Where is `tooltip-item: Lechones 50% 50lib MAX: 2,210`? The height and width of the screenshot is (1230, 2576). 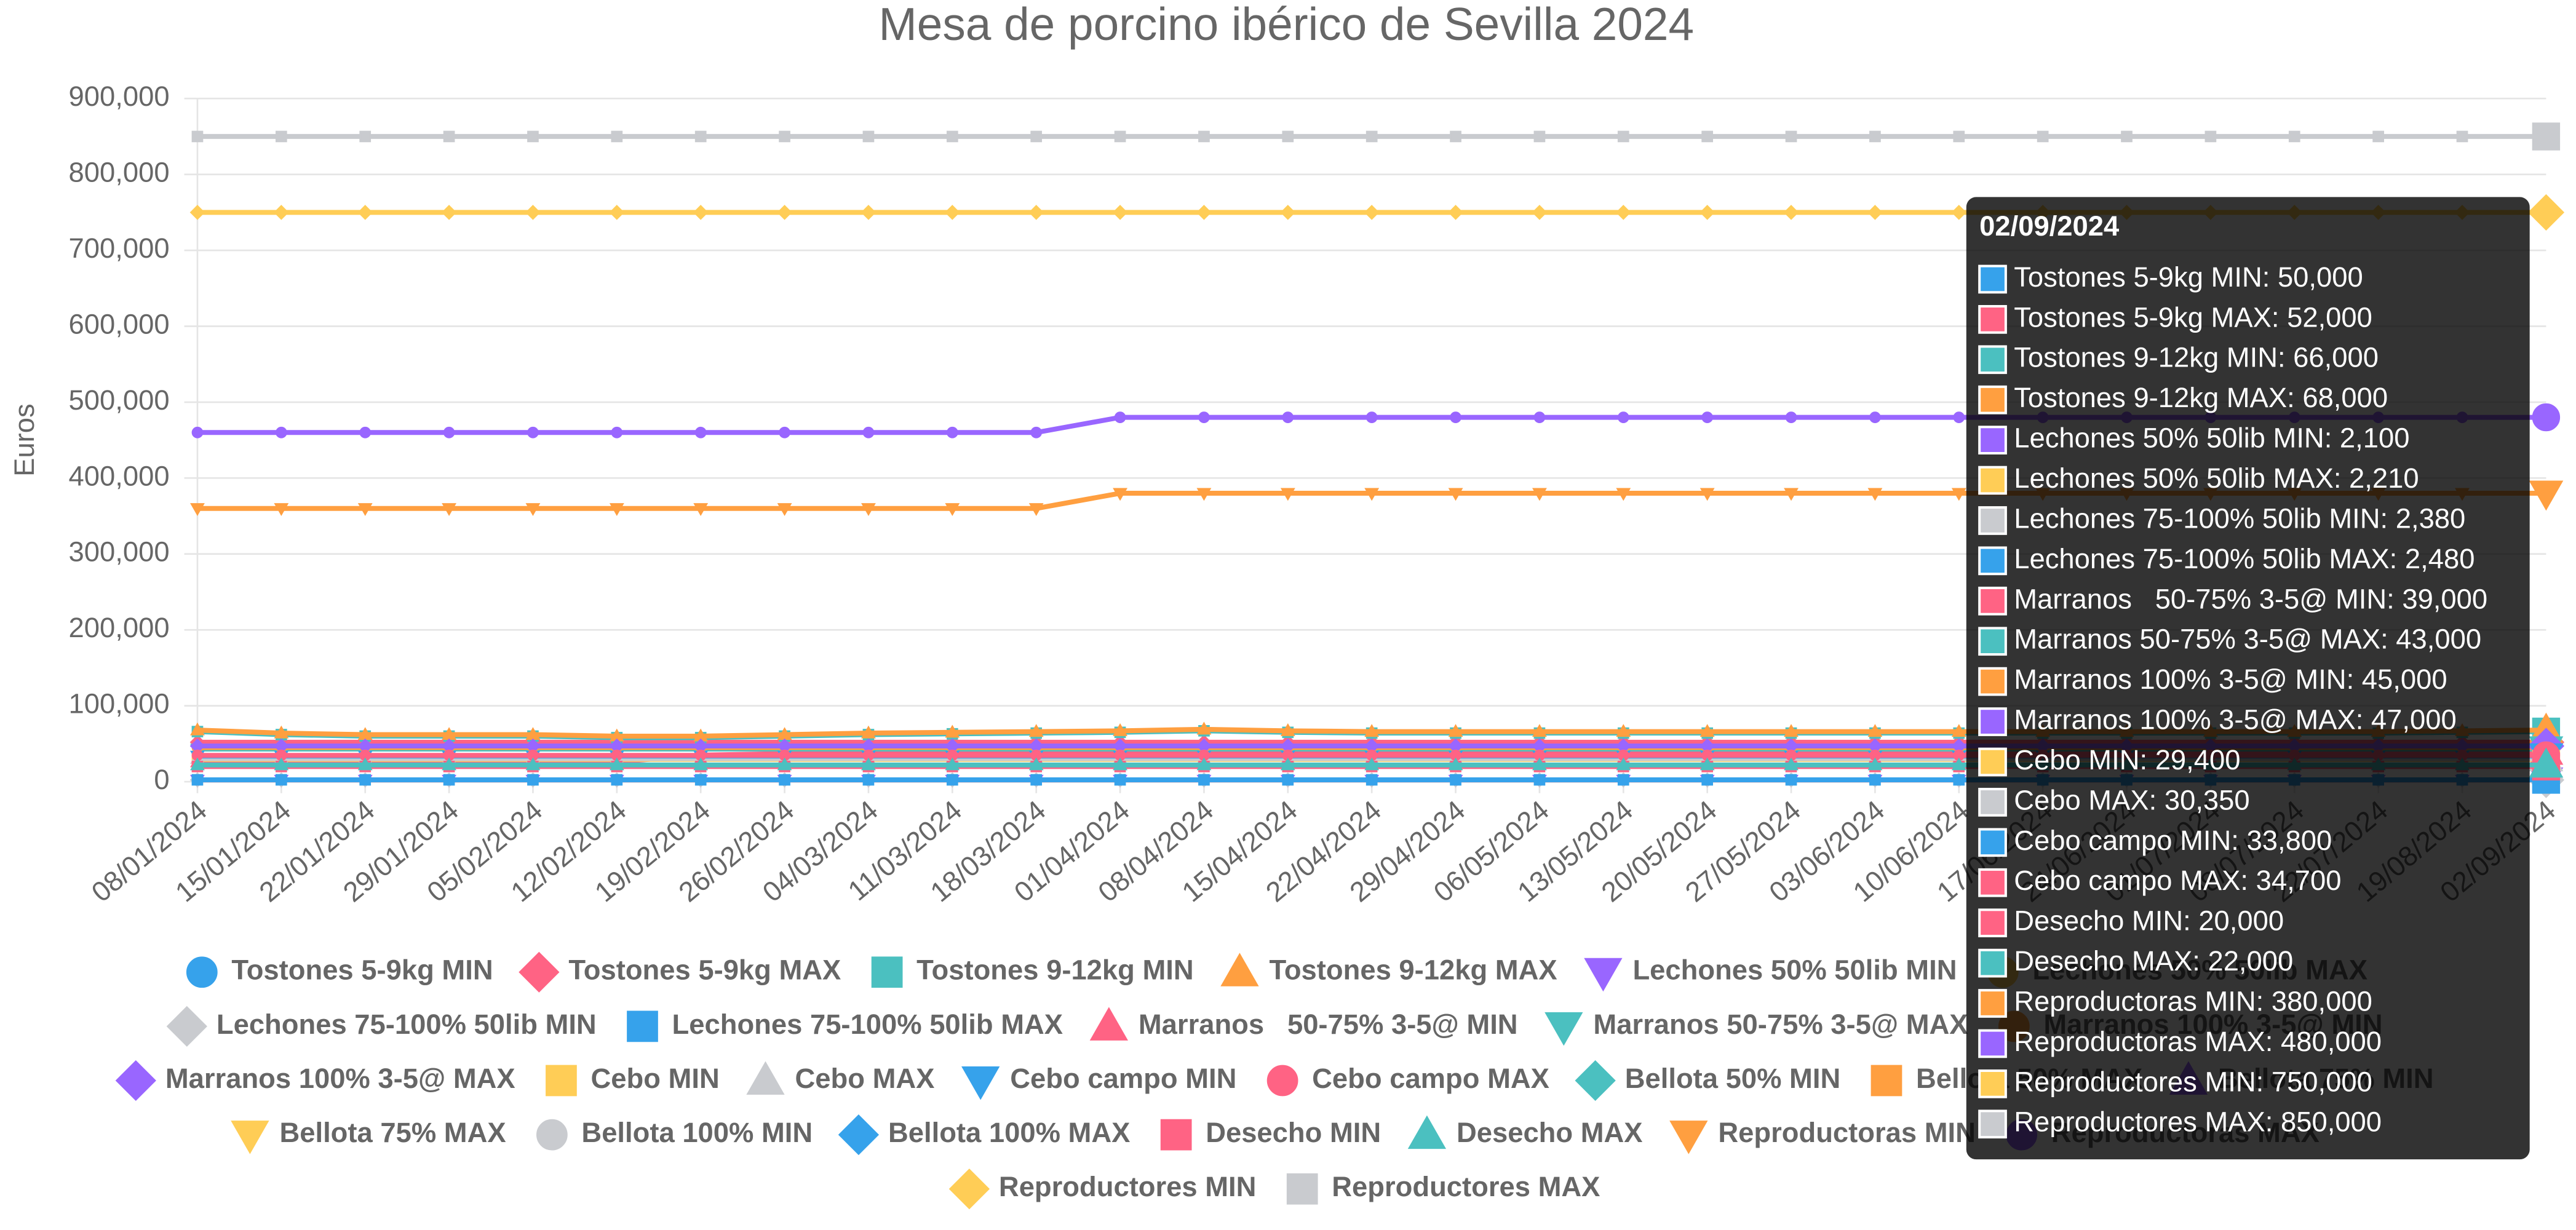
tooltip-item: Lechones 50% 50lib MAX: 2,210 is located at coordinates (2216, 478).